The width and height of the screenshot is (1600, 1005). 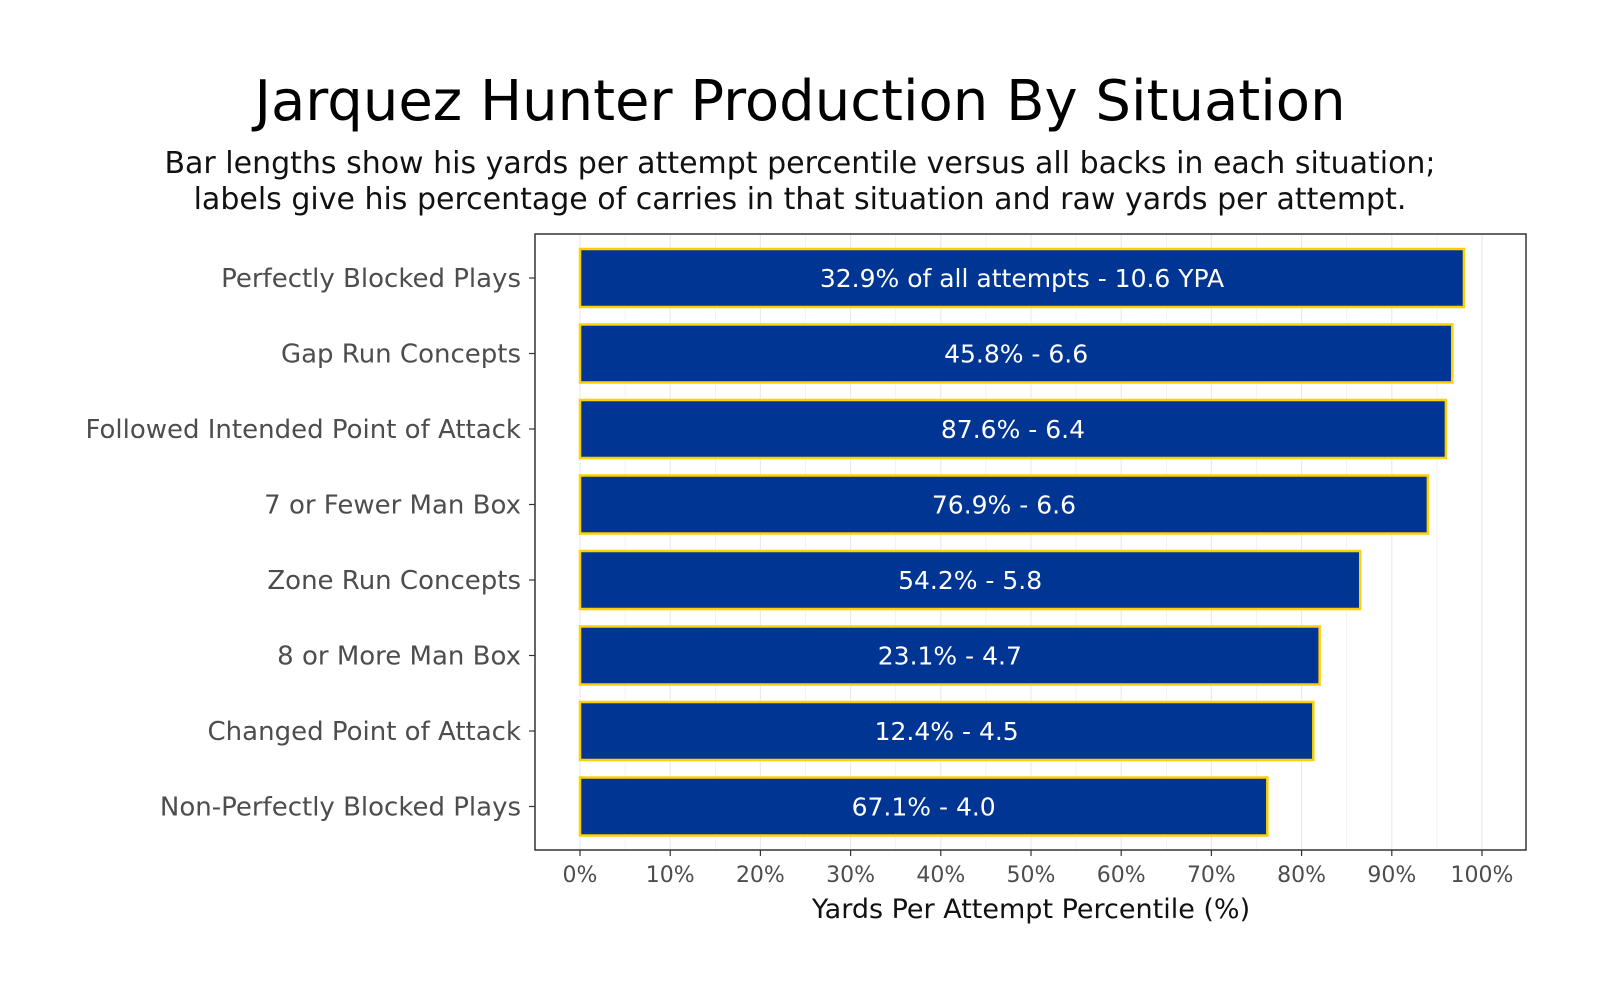 I want to click on bar-data-label: 23.1% - 4.7, so click(x=950, y=656).